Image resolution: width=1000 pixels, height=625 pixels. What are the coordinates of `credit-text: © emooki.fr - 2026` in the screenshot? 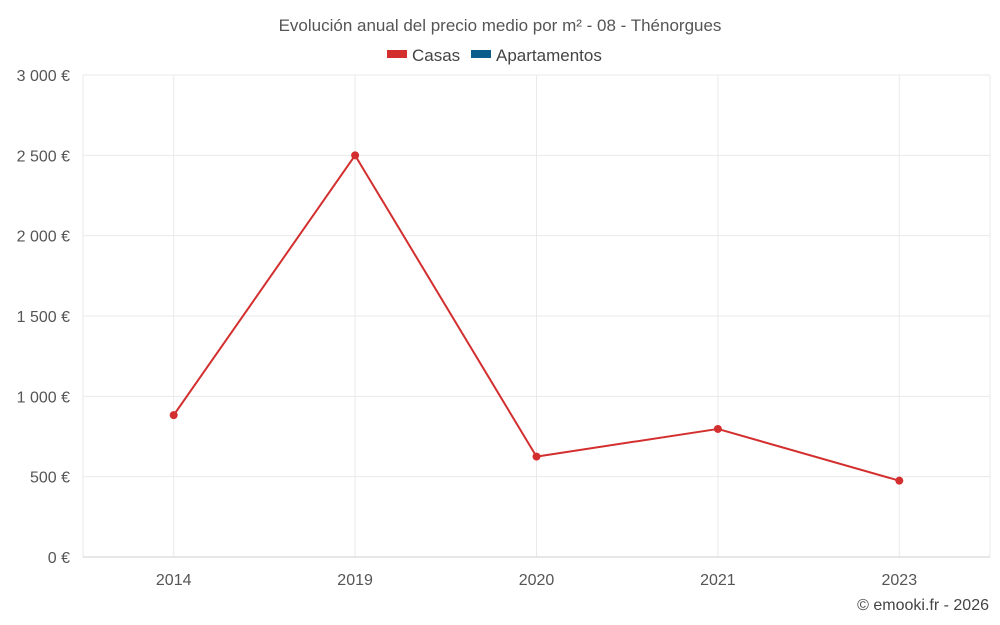 It's located at (923, 605).